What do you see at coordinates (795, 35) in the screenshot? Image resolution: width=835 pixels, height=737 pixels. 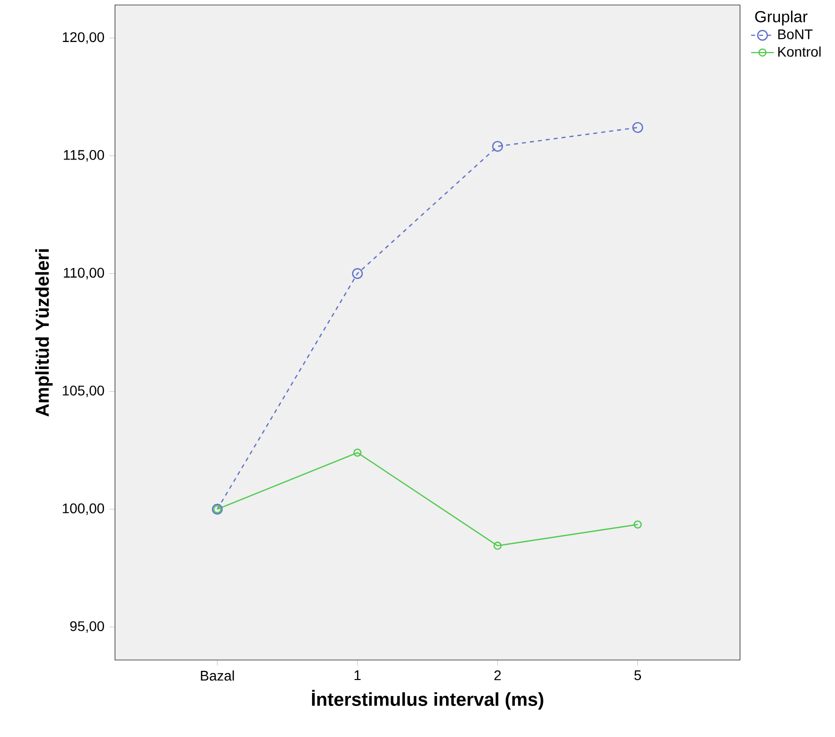 I see `legend-label: BoNT` at bounding box center [795, 35].